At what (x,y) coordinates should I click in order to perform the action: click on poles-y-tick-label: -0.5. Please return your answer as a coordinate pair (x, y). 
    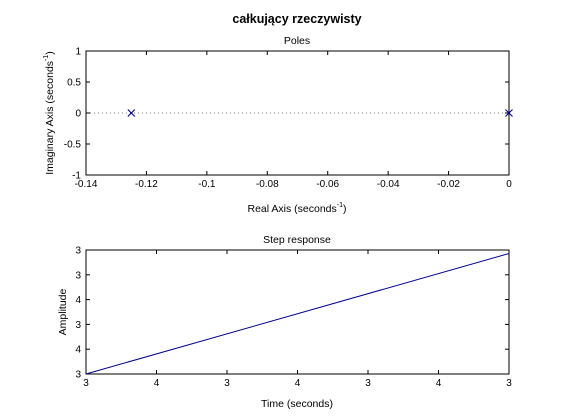
    Looking at the image, I should click on (73, 145).